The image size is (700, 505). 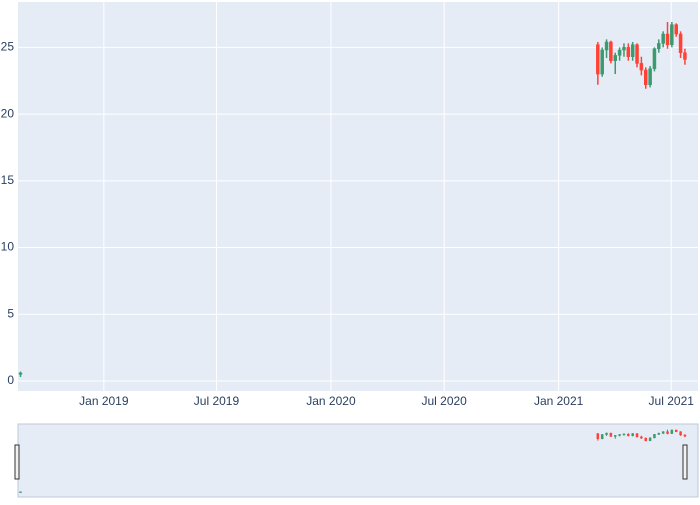 What do you see at coordinates (104, 401) in the screenshot?
I see `x-tick-label: Jan 2019` at bounding box center [104, 401].